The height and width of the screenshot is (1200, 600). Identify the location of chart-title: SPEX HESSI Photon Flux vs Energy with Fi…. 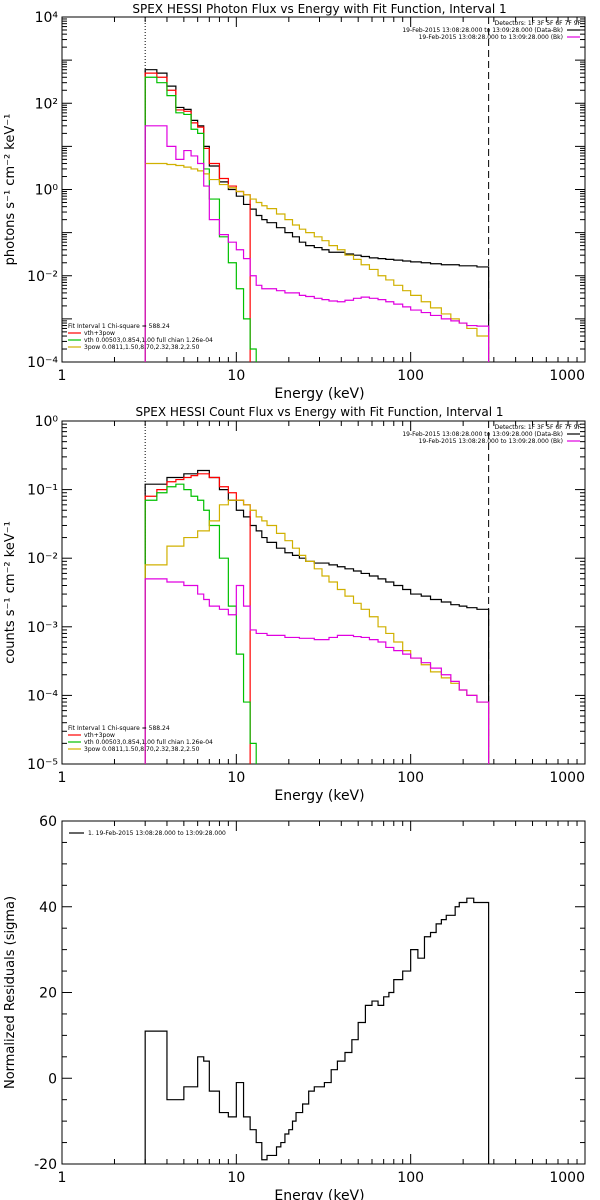
(319, 9).